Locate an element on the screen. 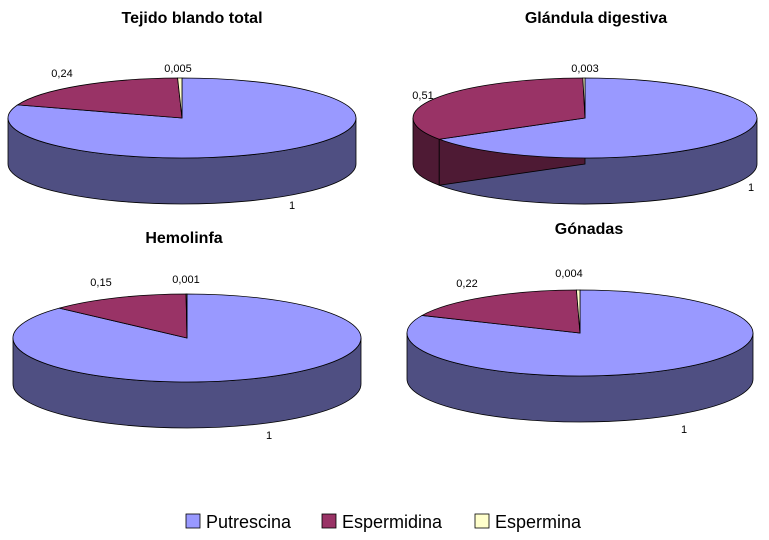  legend-swatch-putrescina is located at coordinates (193, 521).